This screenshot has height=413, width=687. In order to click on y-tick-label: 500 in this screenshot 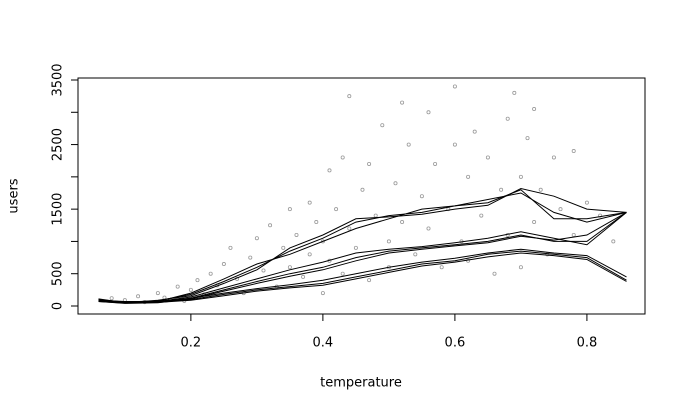, I will do `click(58, 273)`.